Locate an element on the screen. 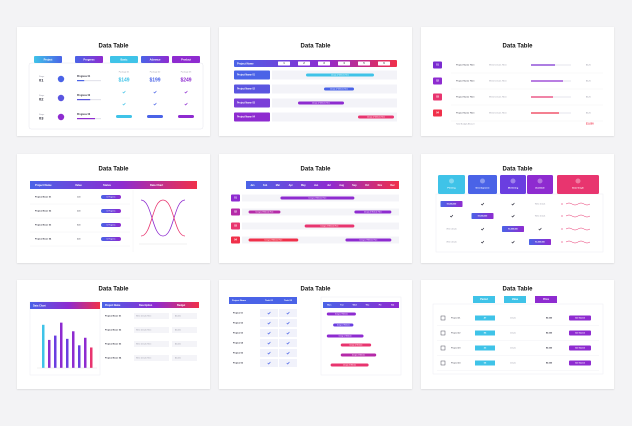  header-label: Data Chart is located at coordinates (156, 185).